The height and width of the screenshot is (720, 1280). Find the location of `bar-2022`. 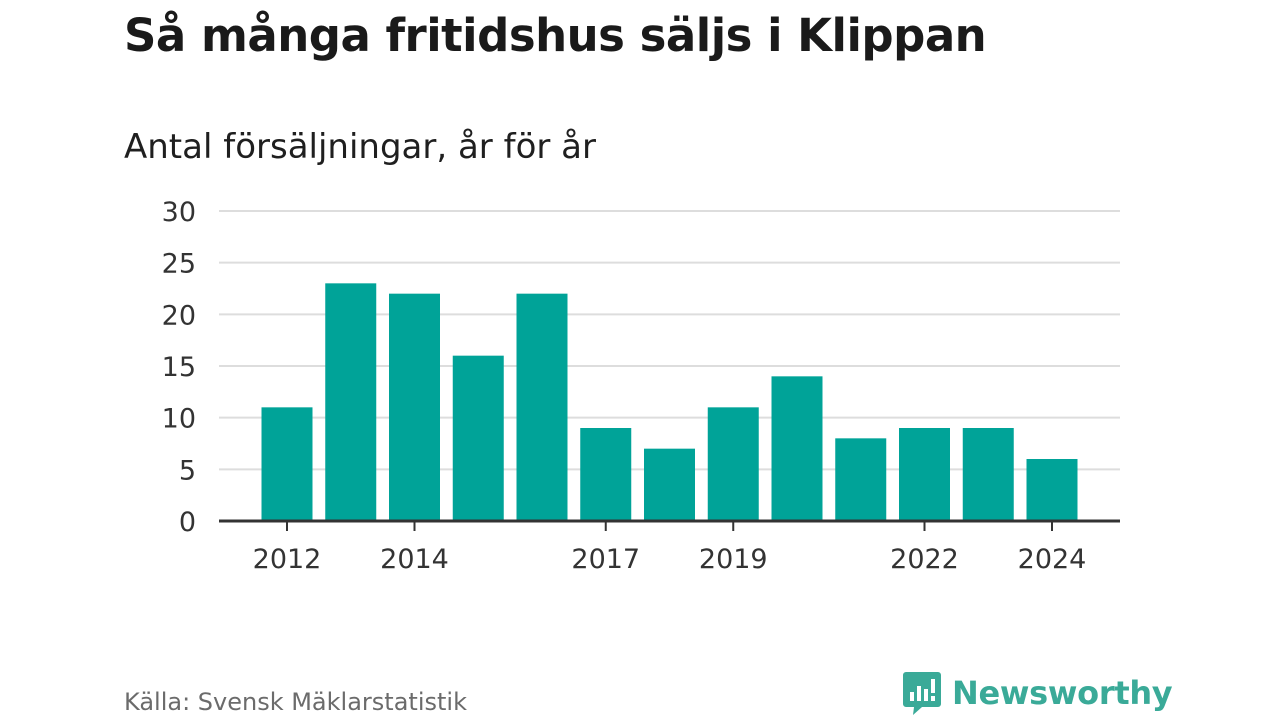

bar-2022 is located at coordinates (924, 474).